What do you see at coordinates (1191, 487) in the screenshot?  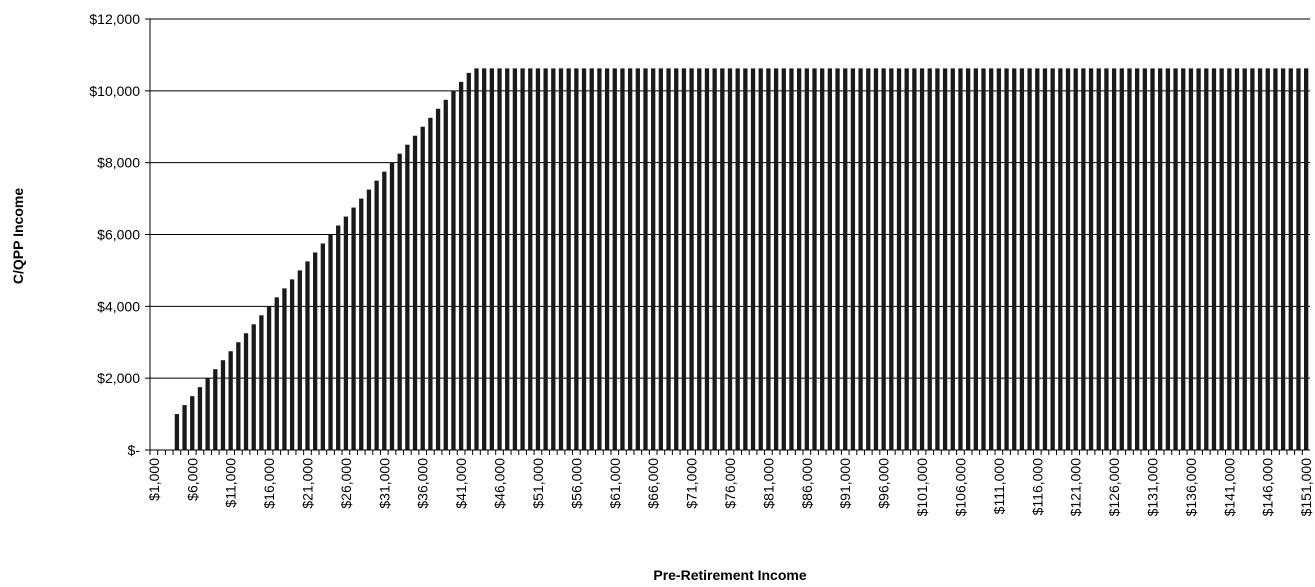 I see `x-tick-label: $136,000` at bounding box center [1191, 487].